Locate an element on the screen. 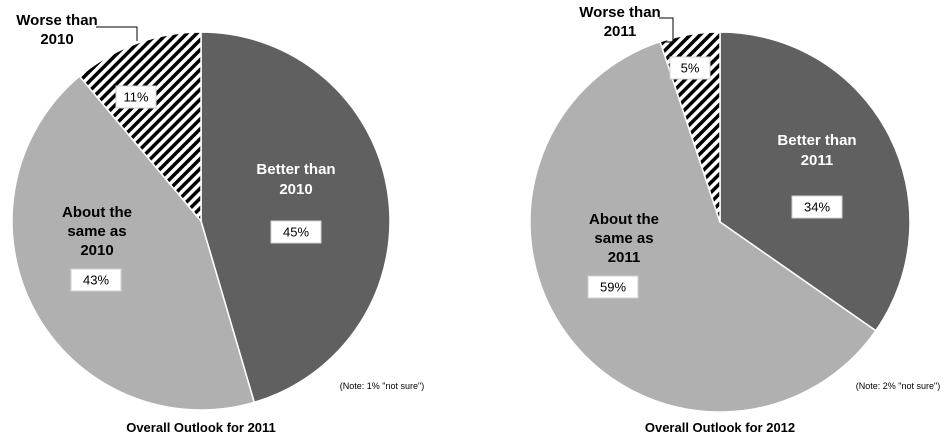 The height and width of the screenshot is (438, 948). value-label: 5% is located at coordinates (690, 68).